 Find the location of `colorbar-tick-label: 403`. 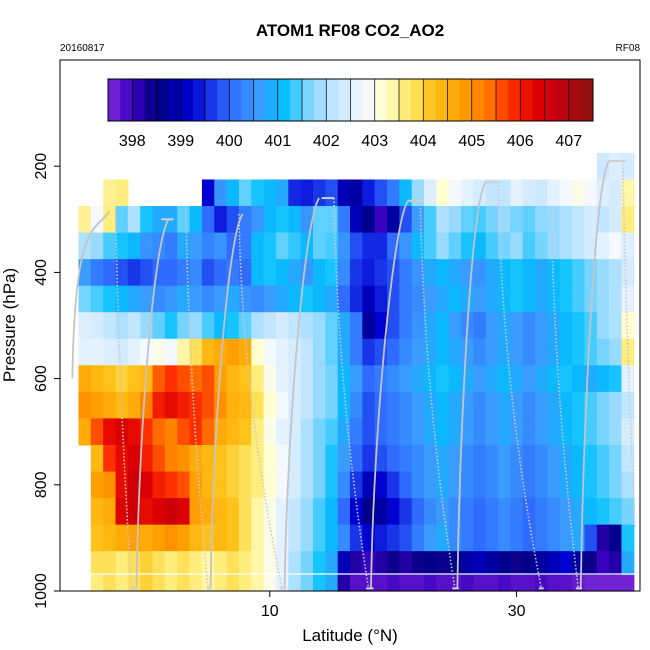

colorbar-tick-label: 403 is located at coordinates (374, 141).